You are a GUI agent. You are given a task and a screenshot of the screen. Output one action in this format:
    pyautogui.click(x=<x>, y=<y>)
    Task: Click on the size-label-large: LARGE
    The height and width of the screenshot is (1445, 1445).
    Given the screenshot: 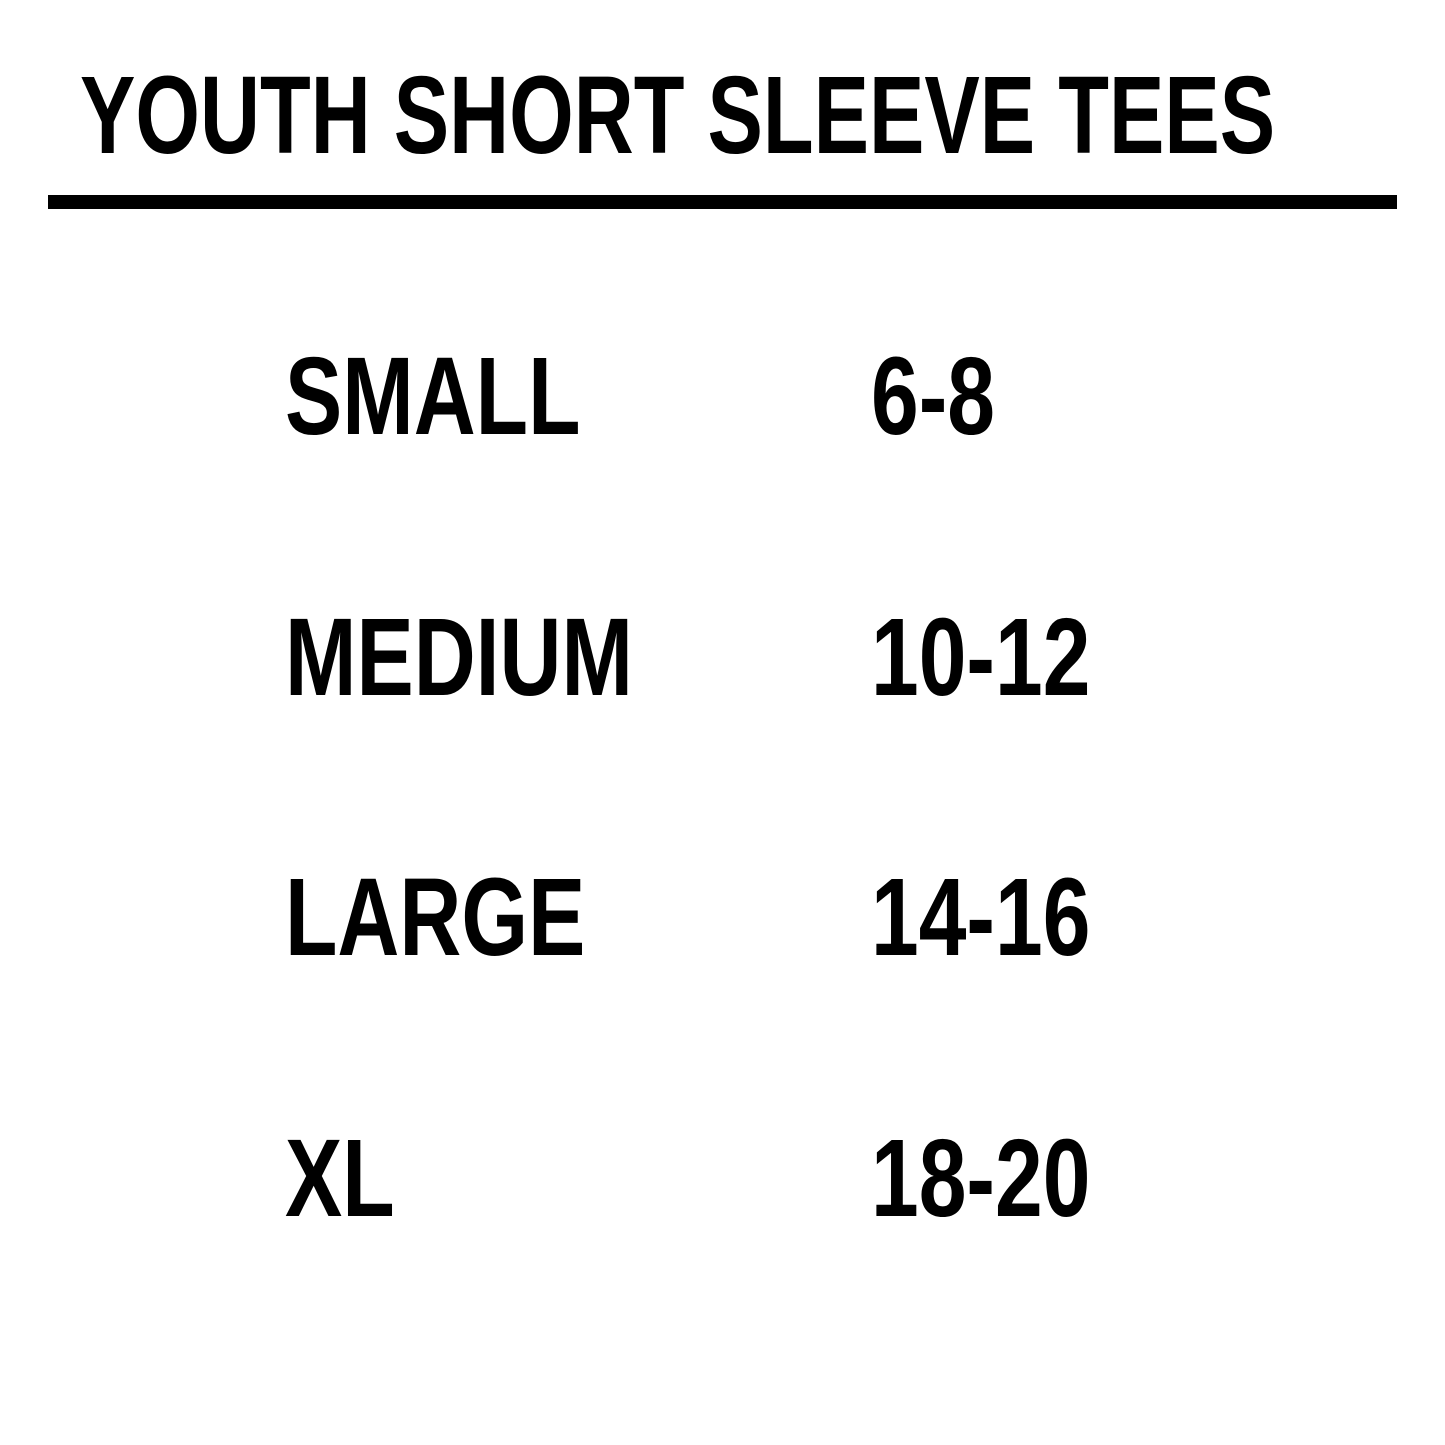 What is the action you would take?
    pyautogui.click(x=435, y=917)
    